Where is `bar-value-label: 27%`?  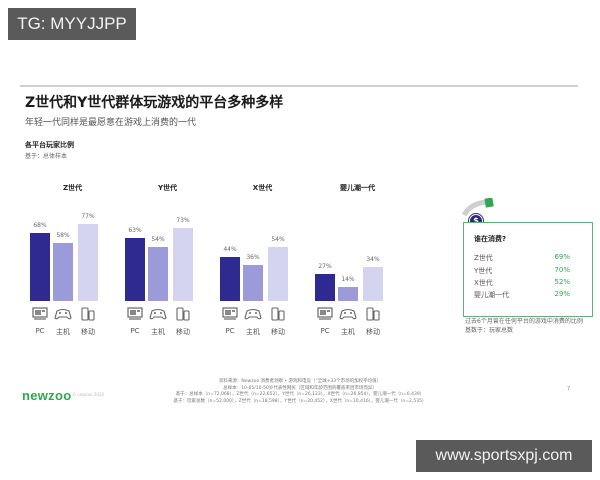
bar-value-label: 27% is located at coordinates (325, 266).